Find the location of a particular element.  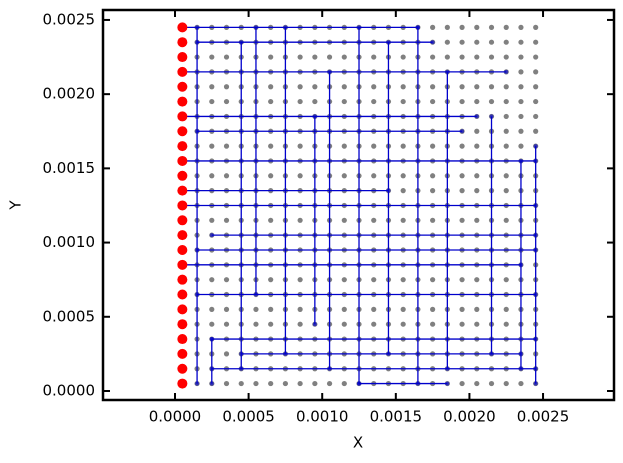

y-tick-label: 0.0000 is located at coordinates (69, 390).